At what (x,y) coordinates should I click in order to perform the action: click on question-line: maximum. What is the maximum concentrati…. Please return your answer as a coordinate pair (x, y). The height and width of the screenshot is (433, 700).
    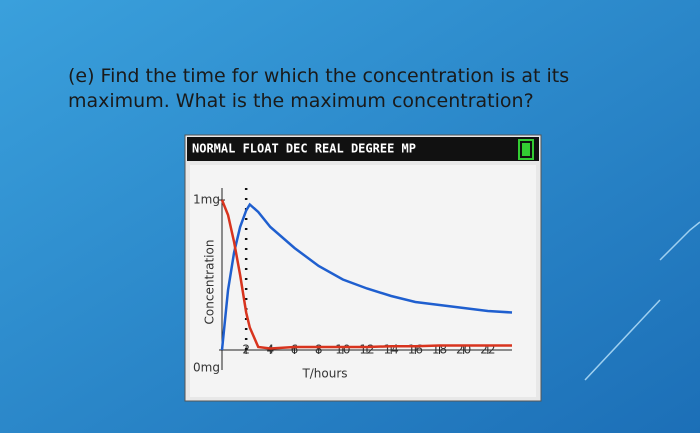
    Looking at the image, I should click on (301, 101).